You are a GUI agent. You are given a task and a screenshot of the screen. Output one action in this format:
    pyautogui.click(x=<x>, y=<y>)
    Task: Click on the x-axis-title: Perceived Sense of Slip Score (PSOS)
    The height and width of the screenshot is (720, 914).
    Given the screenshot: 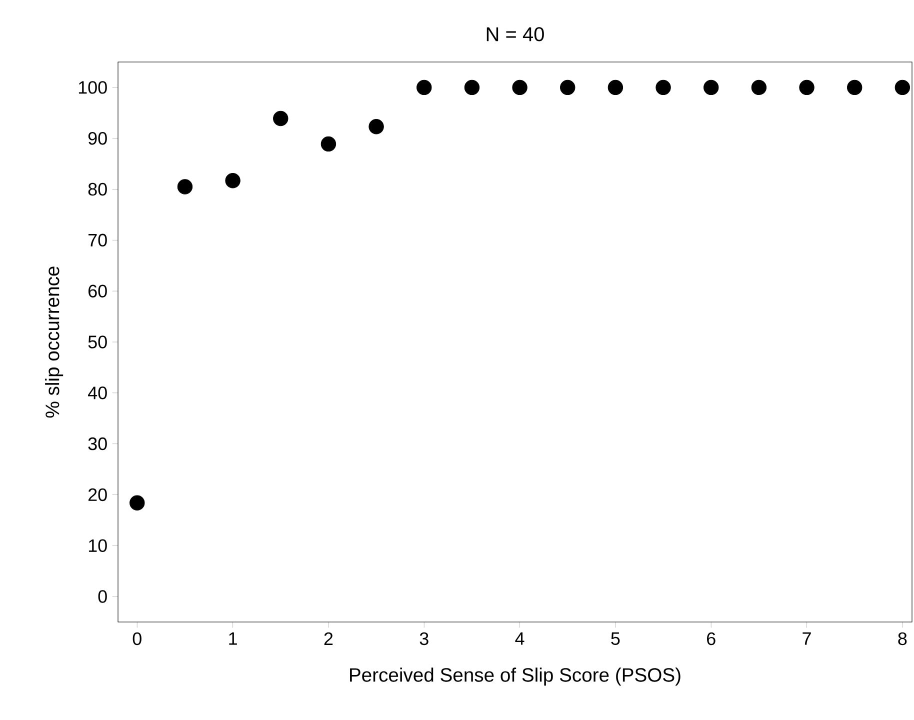 What is the action you would take?
    pyautogui.click(x=515, y=677)
    